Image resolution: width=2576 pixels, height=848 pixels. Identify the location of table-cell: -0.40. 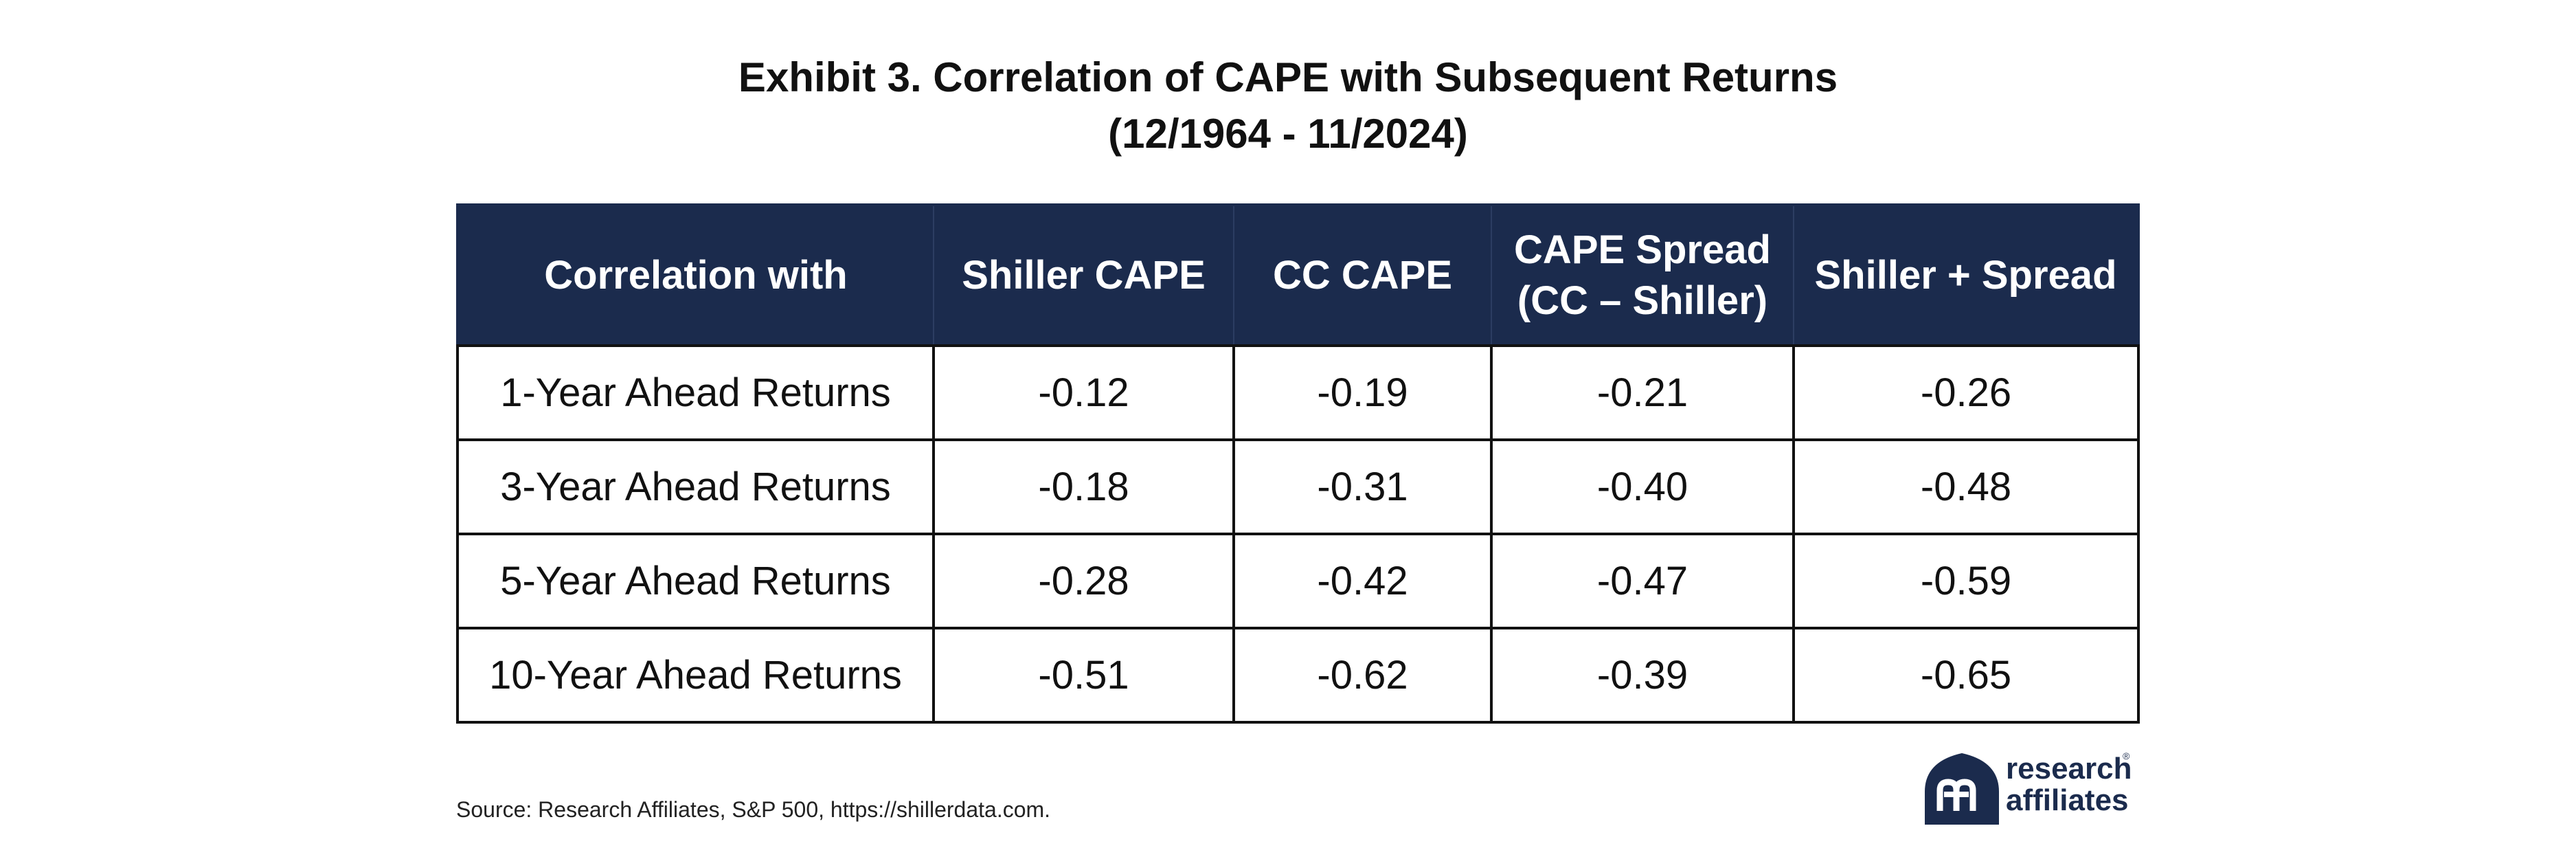
(1642, 487).